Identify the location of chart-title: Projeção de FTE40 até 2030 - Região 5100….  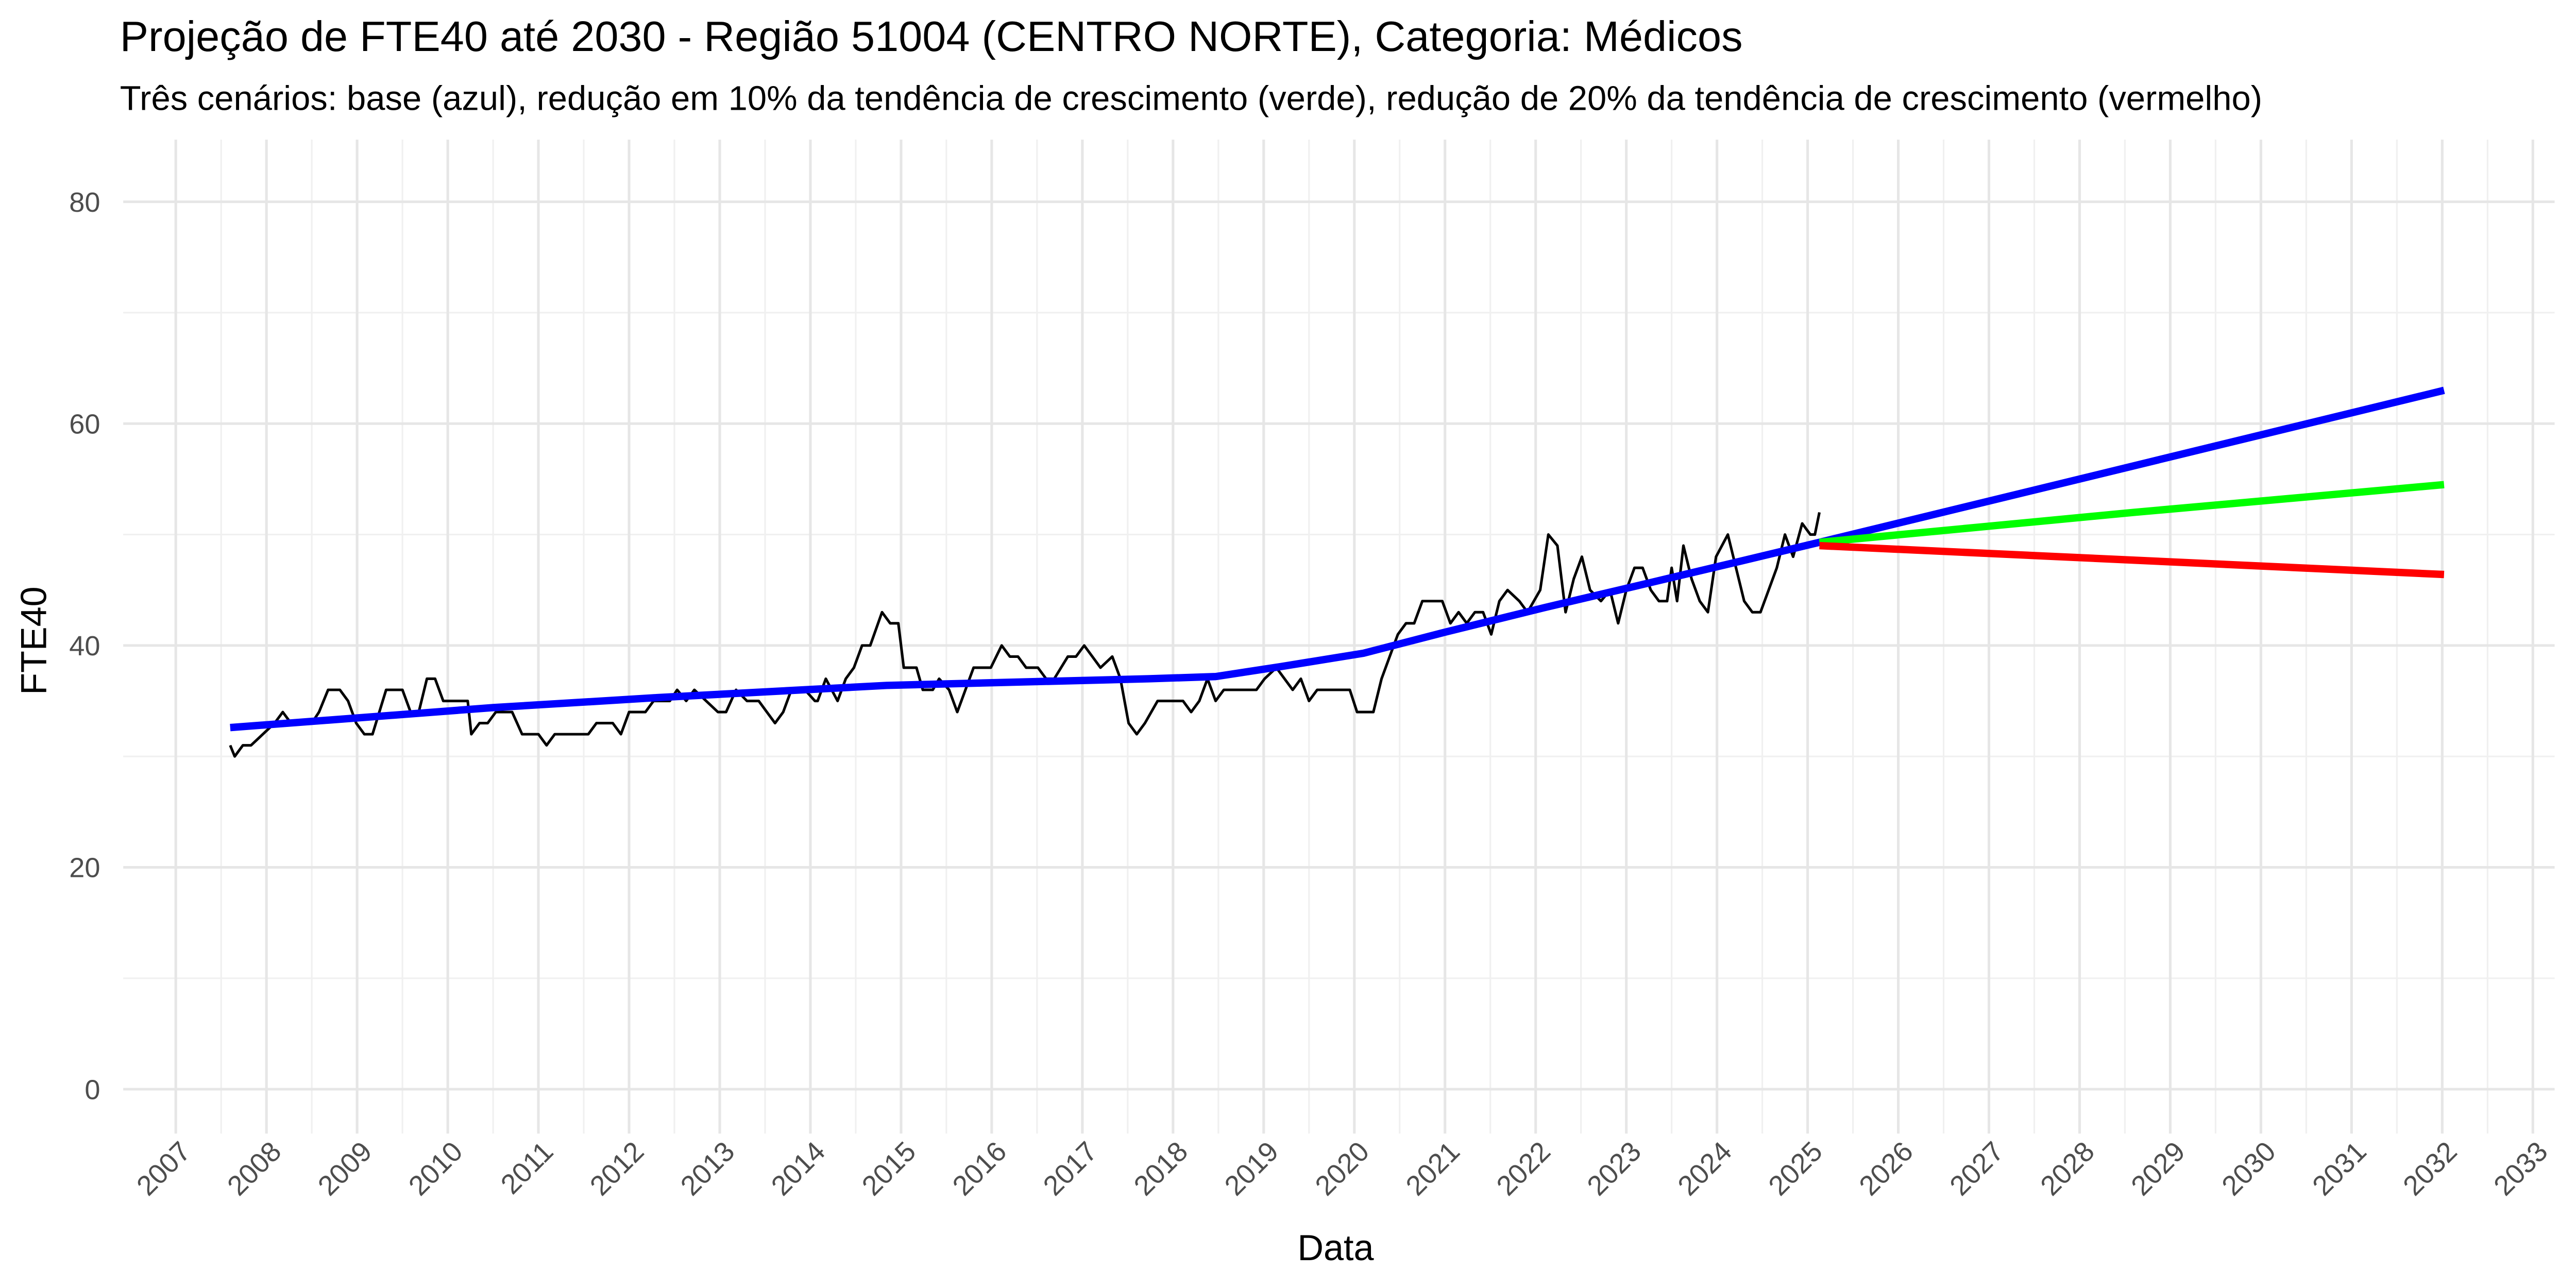
(932, 36).